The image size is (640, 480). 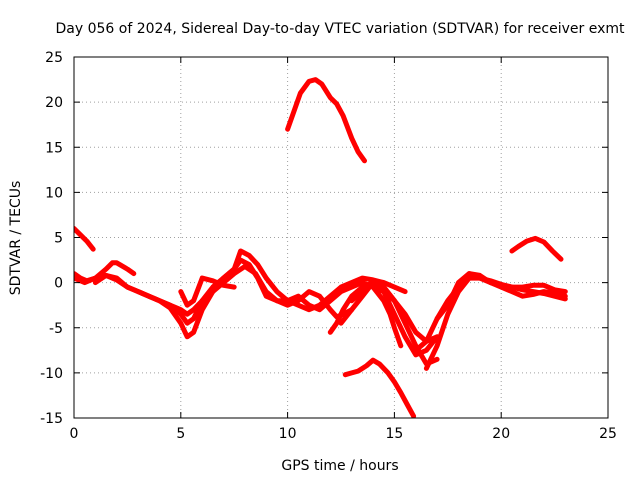 I want to click on series-line-trace-a, so click(x=85, y=239).